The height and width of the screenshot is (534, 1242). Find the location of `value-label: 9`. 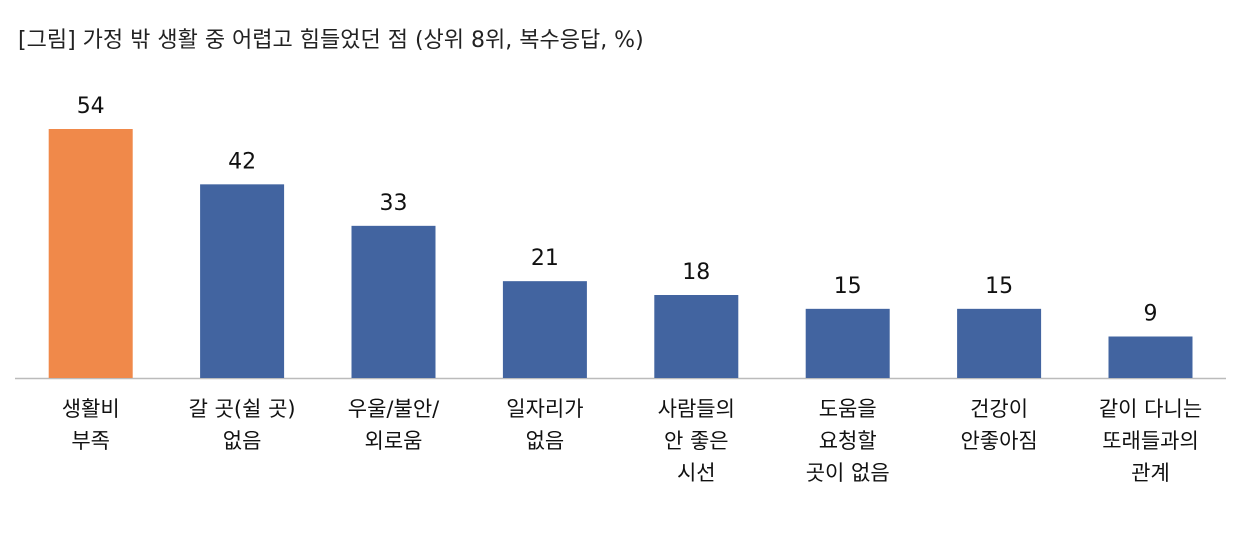

value-label: 9 is located at coordinates (1151, 314).